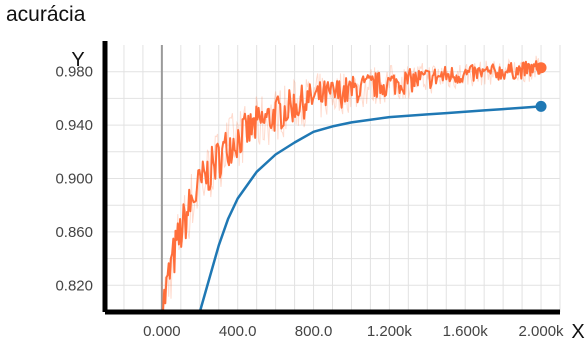 The width and height of the screenshot is (587, 345). I want to click on y-tick-label: 0.860, so click(74, 232).